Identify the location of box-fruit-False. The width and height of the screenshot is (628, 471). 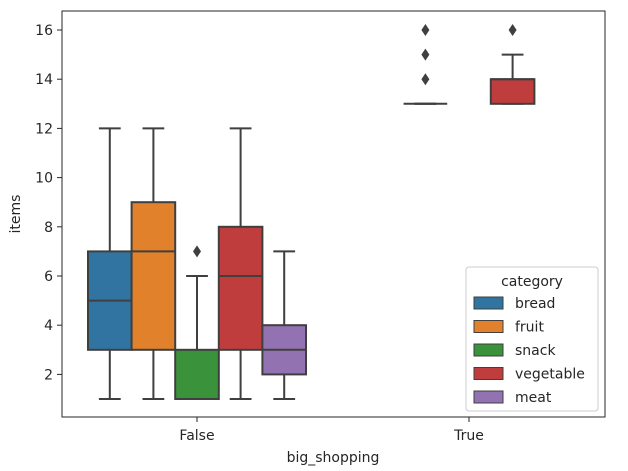
(153, 263).